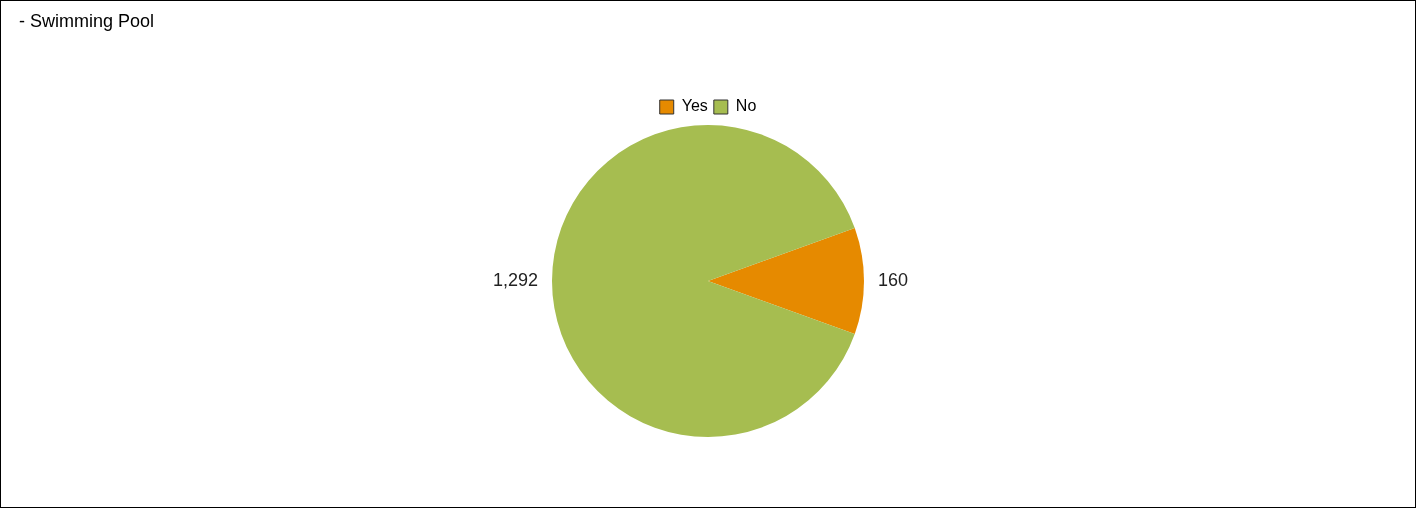 The image size is (1416, 508). Describe the element at coordinates (694, 106) in the screenshot. I see `legend-label: Yes` at that location.